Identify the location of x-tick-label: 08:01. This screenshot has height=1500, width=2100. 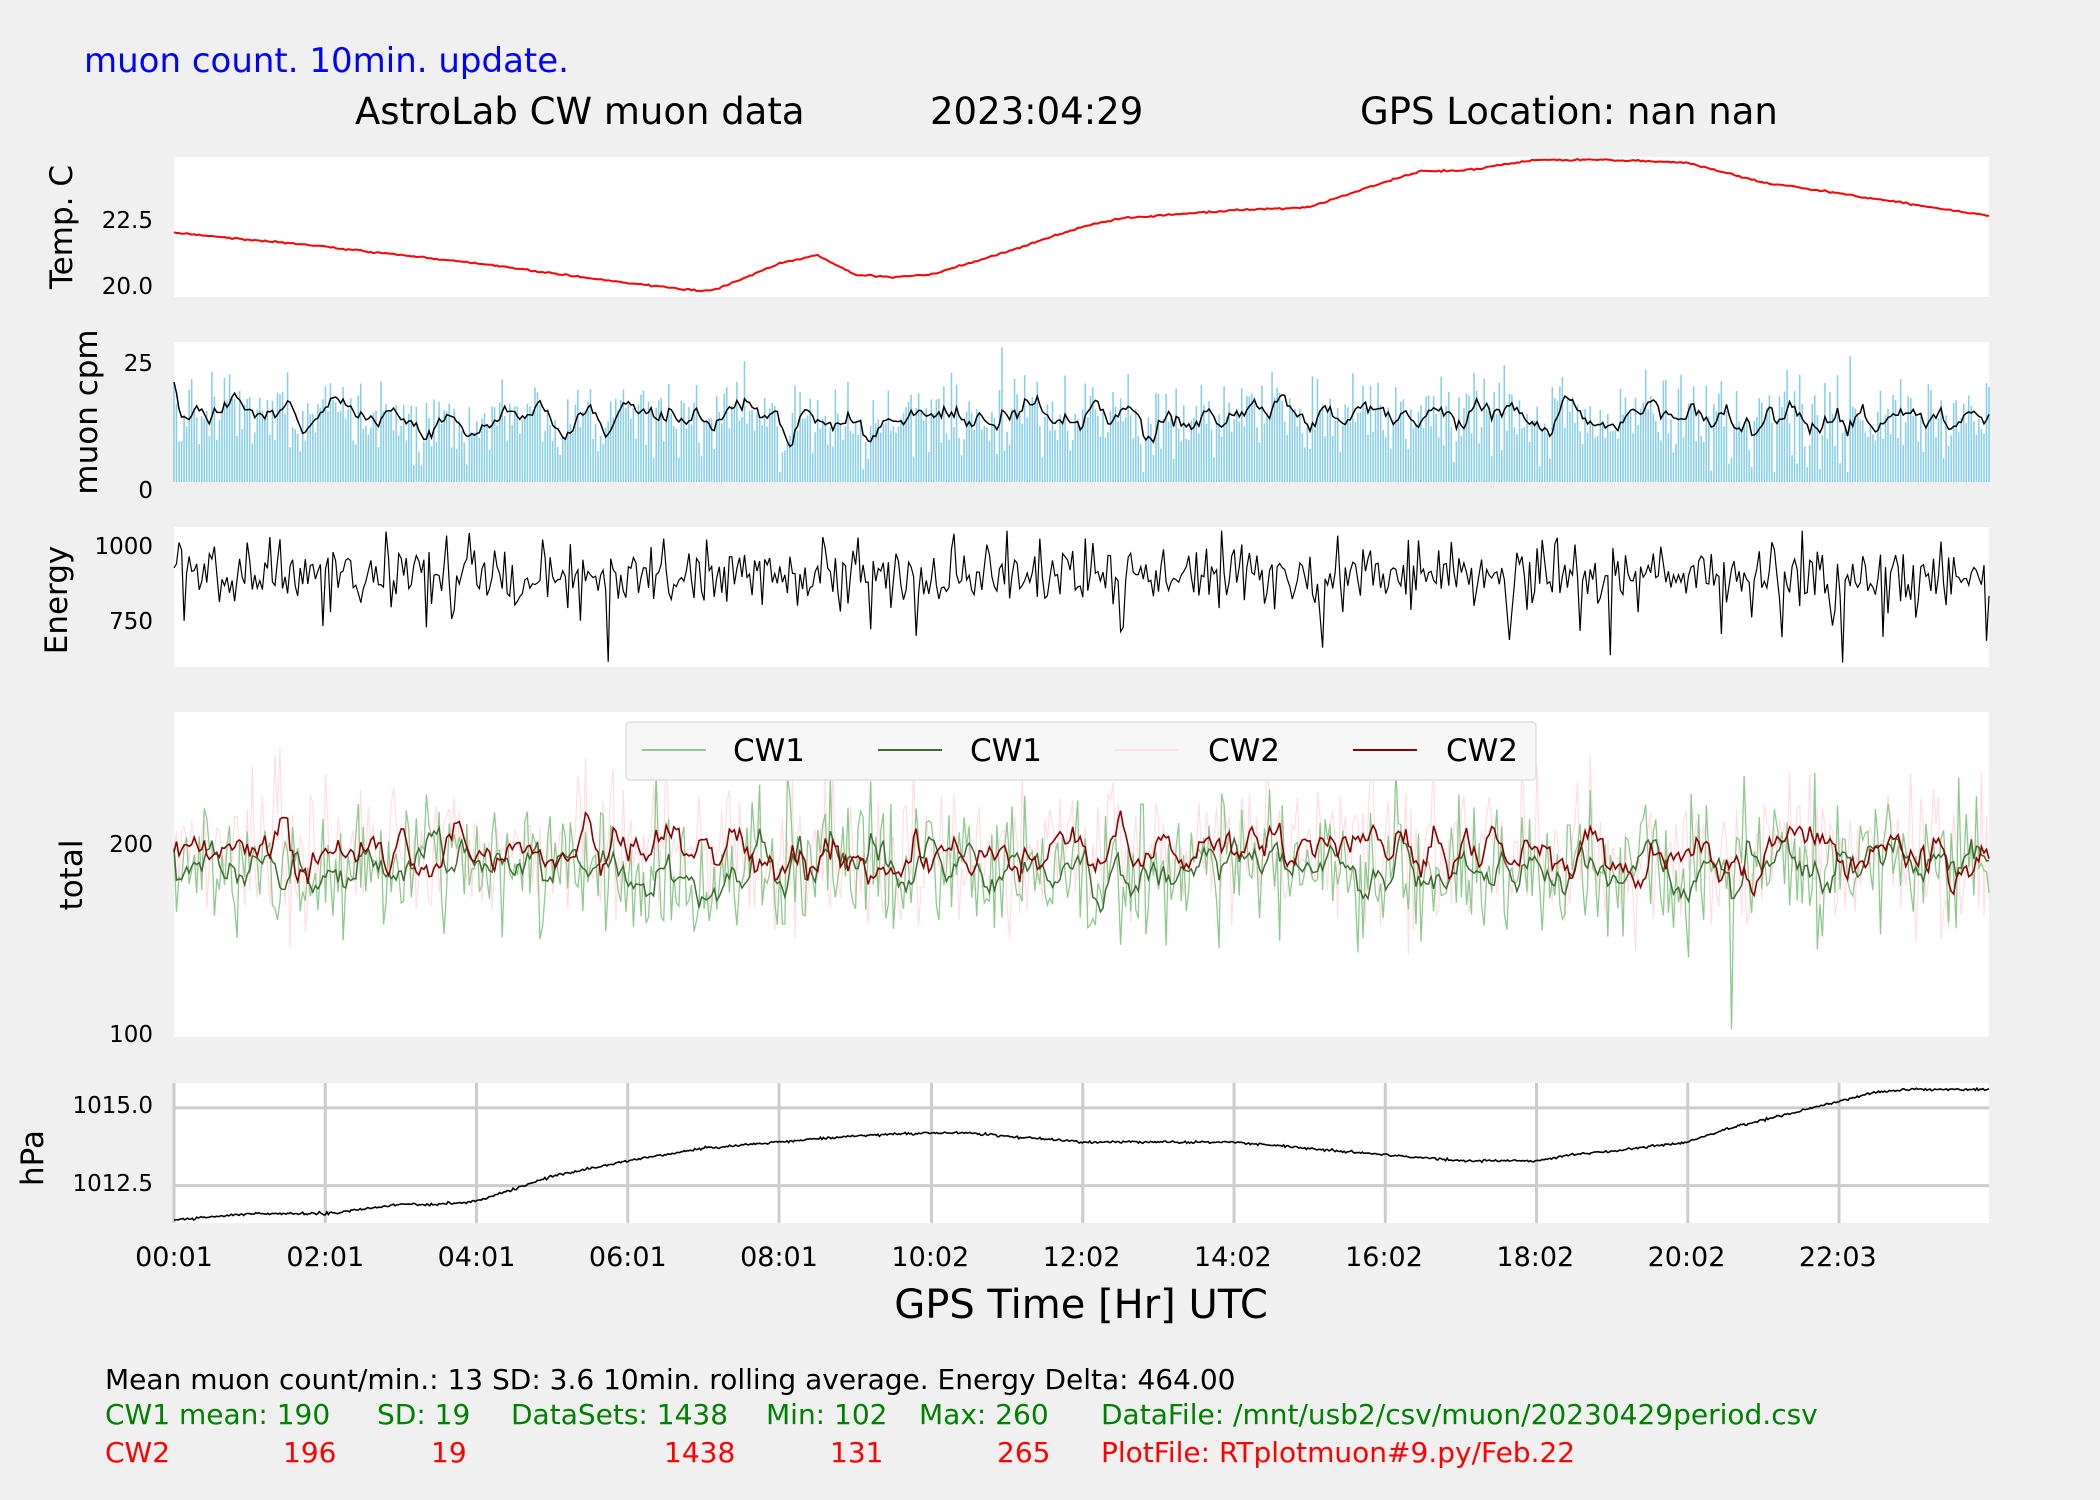
(779, 1257).